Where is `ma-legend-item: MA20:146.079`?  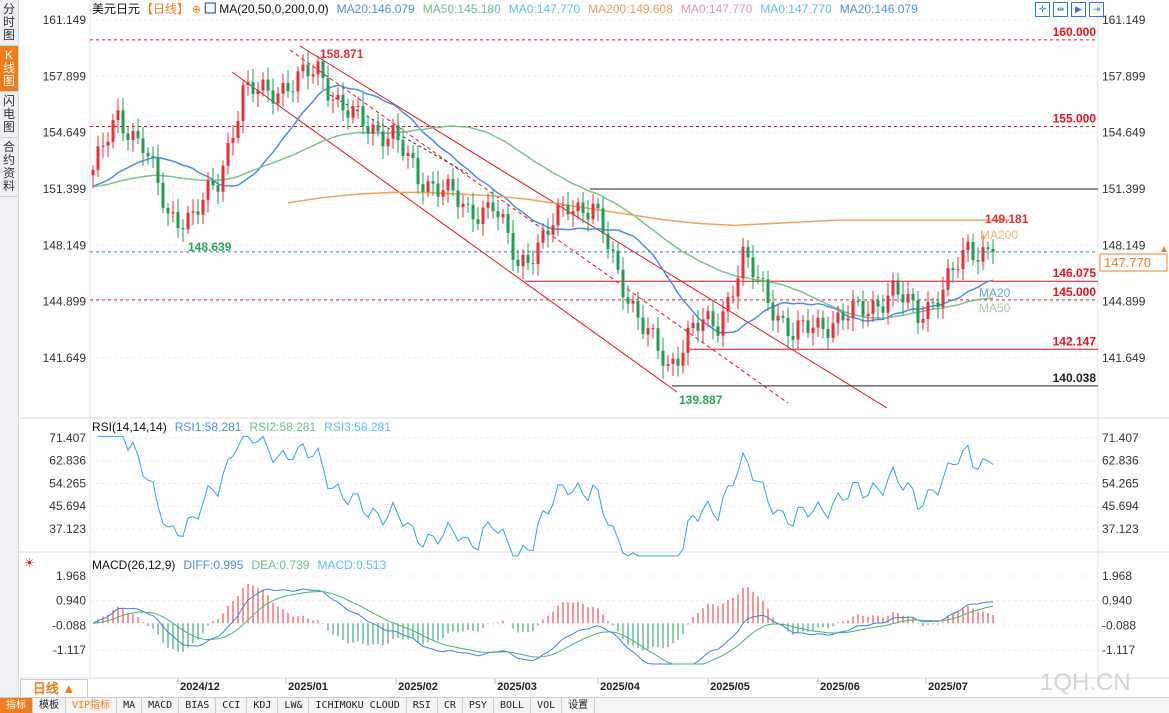
ma-legend-item: MA20:146.079 is located at coordinates (376, 9).